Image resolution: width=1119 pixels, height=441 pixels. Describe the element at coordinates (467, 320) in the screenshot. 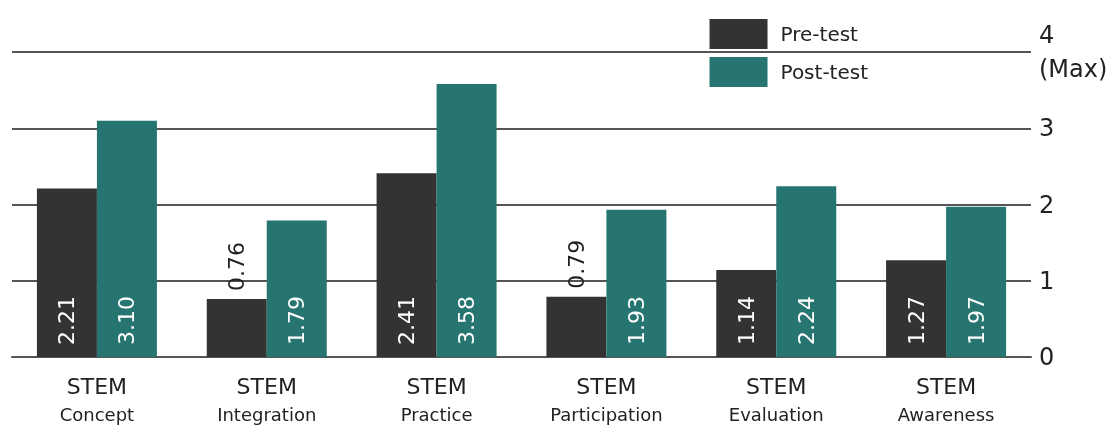

I see `data-label: 3.58` at that location.